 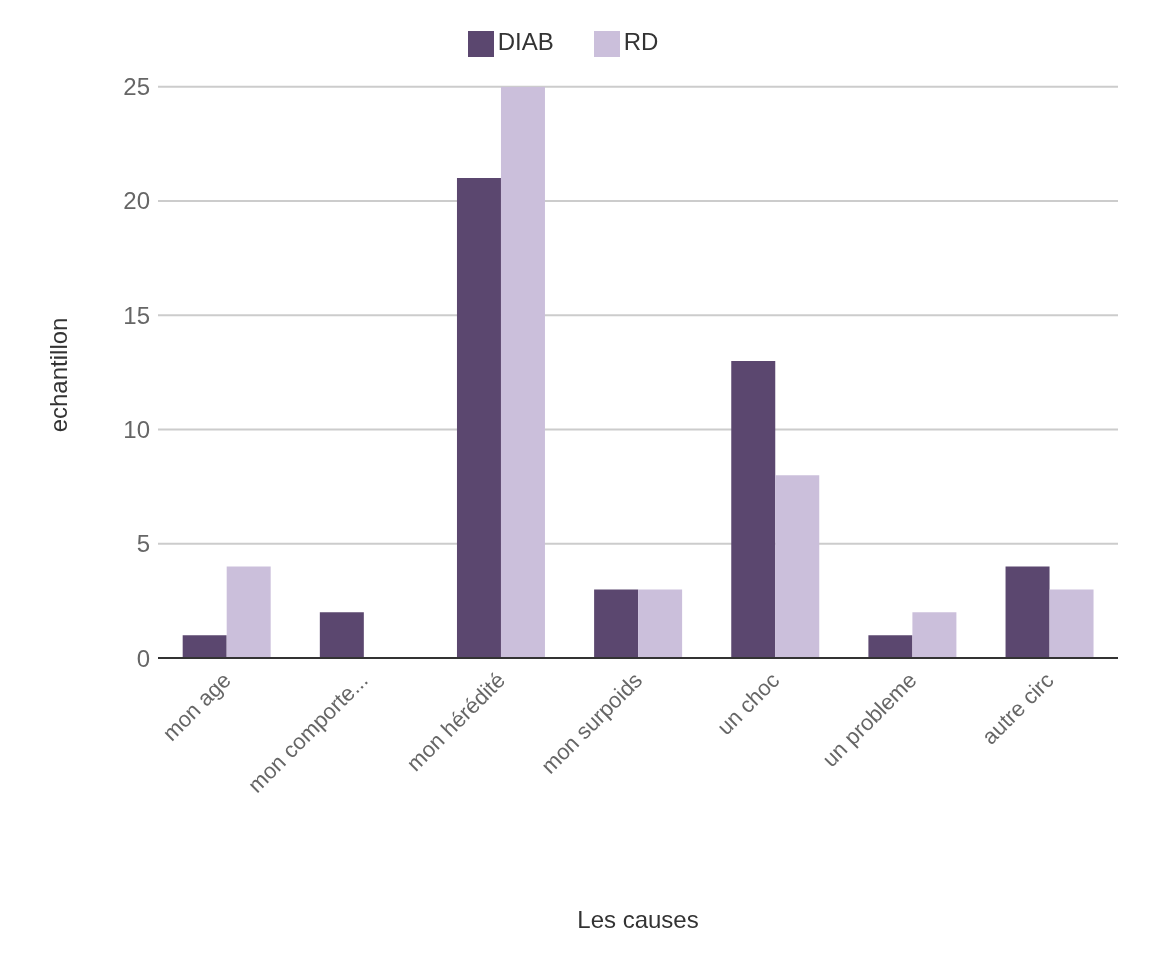 I want to click on y-tick-label: 10, so click(x=136, y=429).